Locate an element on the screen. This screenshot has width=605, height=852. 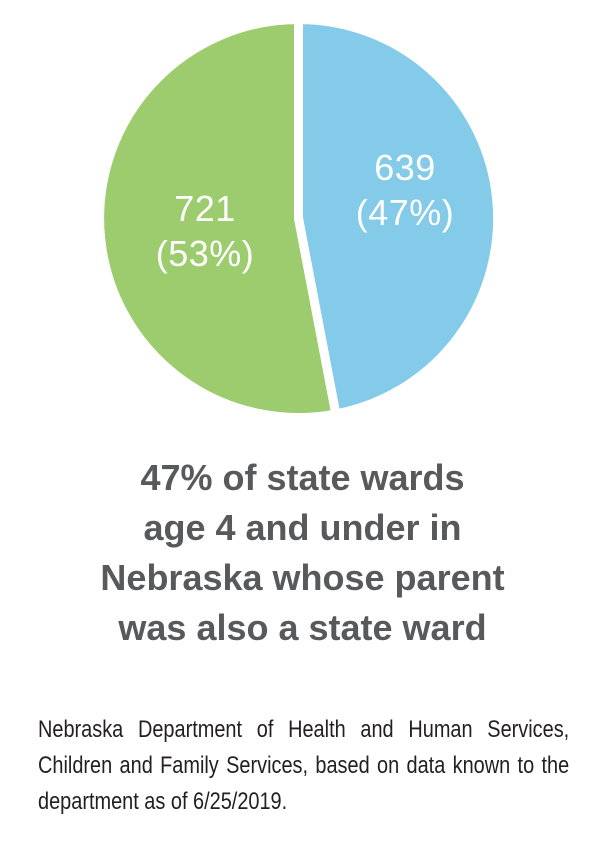
pie-label-blue-value: 639 is located at coordinates (405, 167).